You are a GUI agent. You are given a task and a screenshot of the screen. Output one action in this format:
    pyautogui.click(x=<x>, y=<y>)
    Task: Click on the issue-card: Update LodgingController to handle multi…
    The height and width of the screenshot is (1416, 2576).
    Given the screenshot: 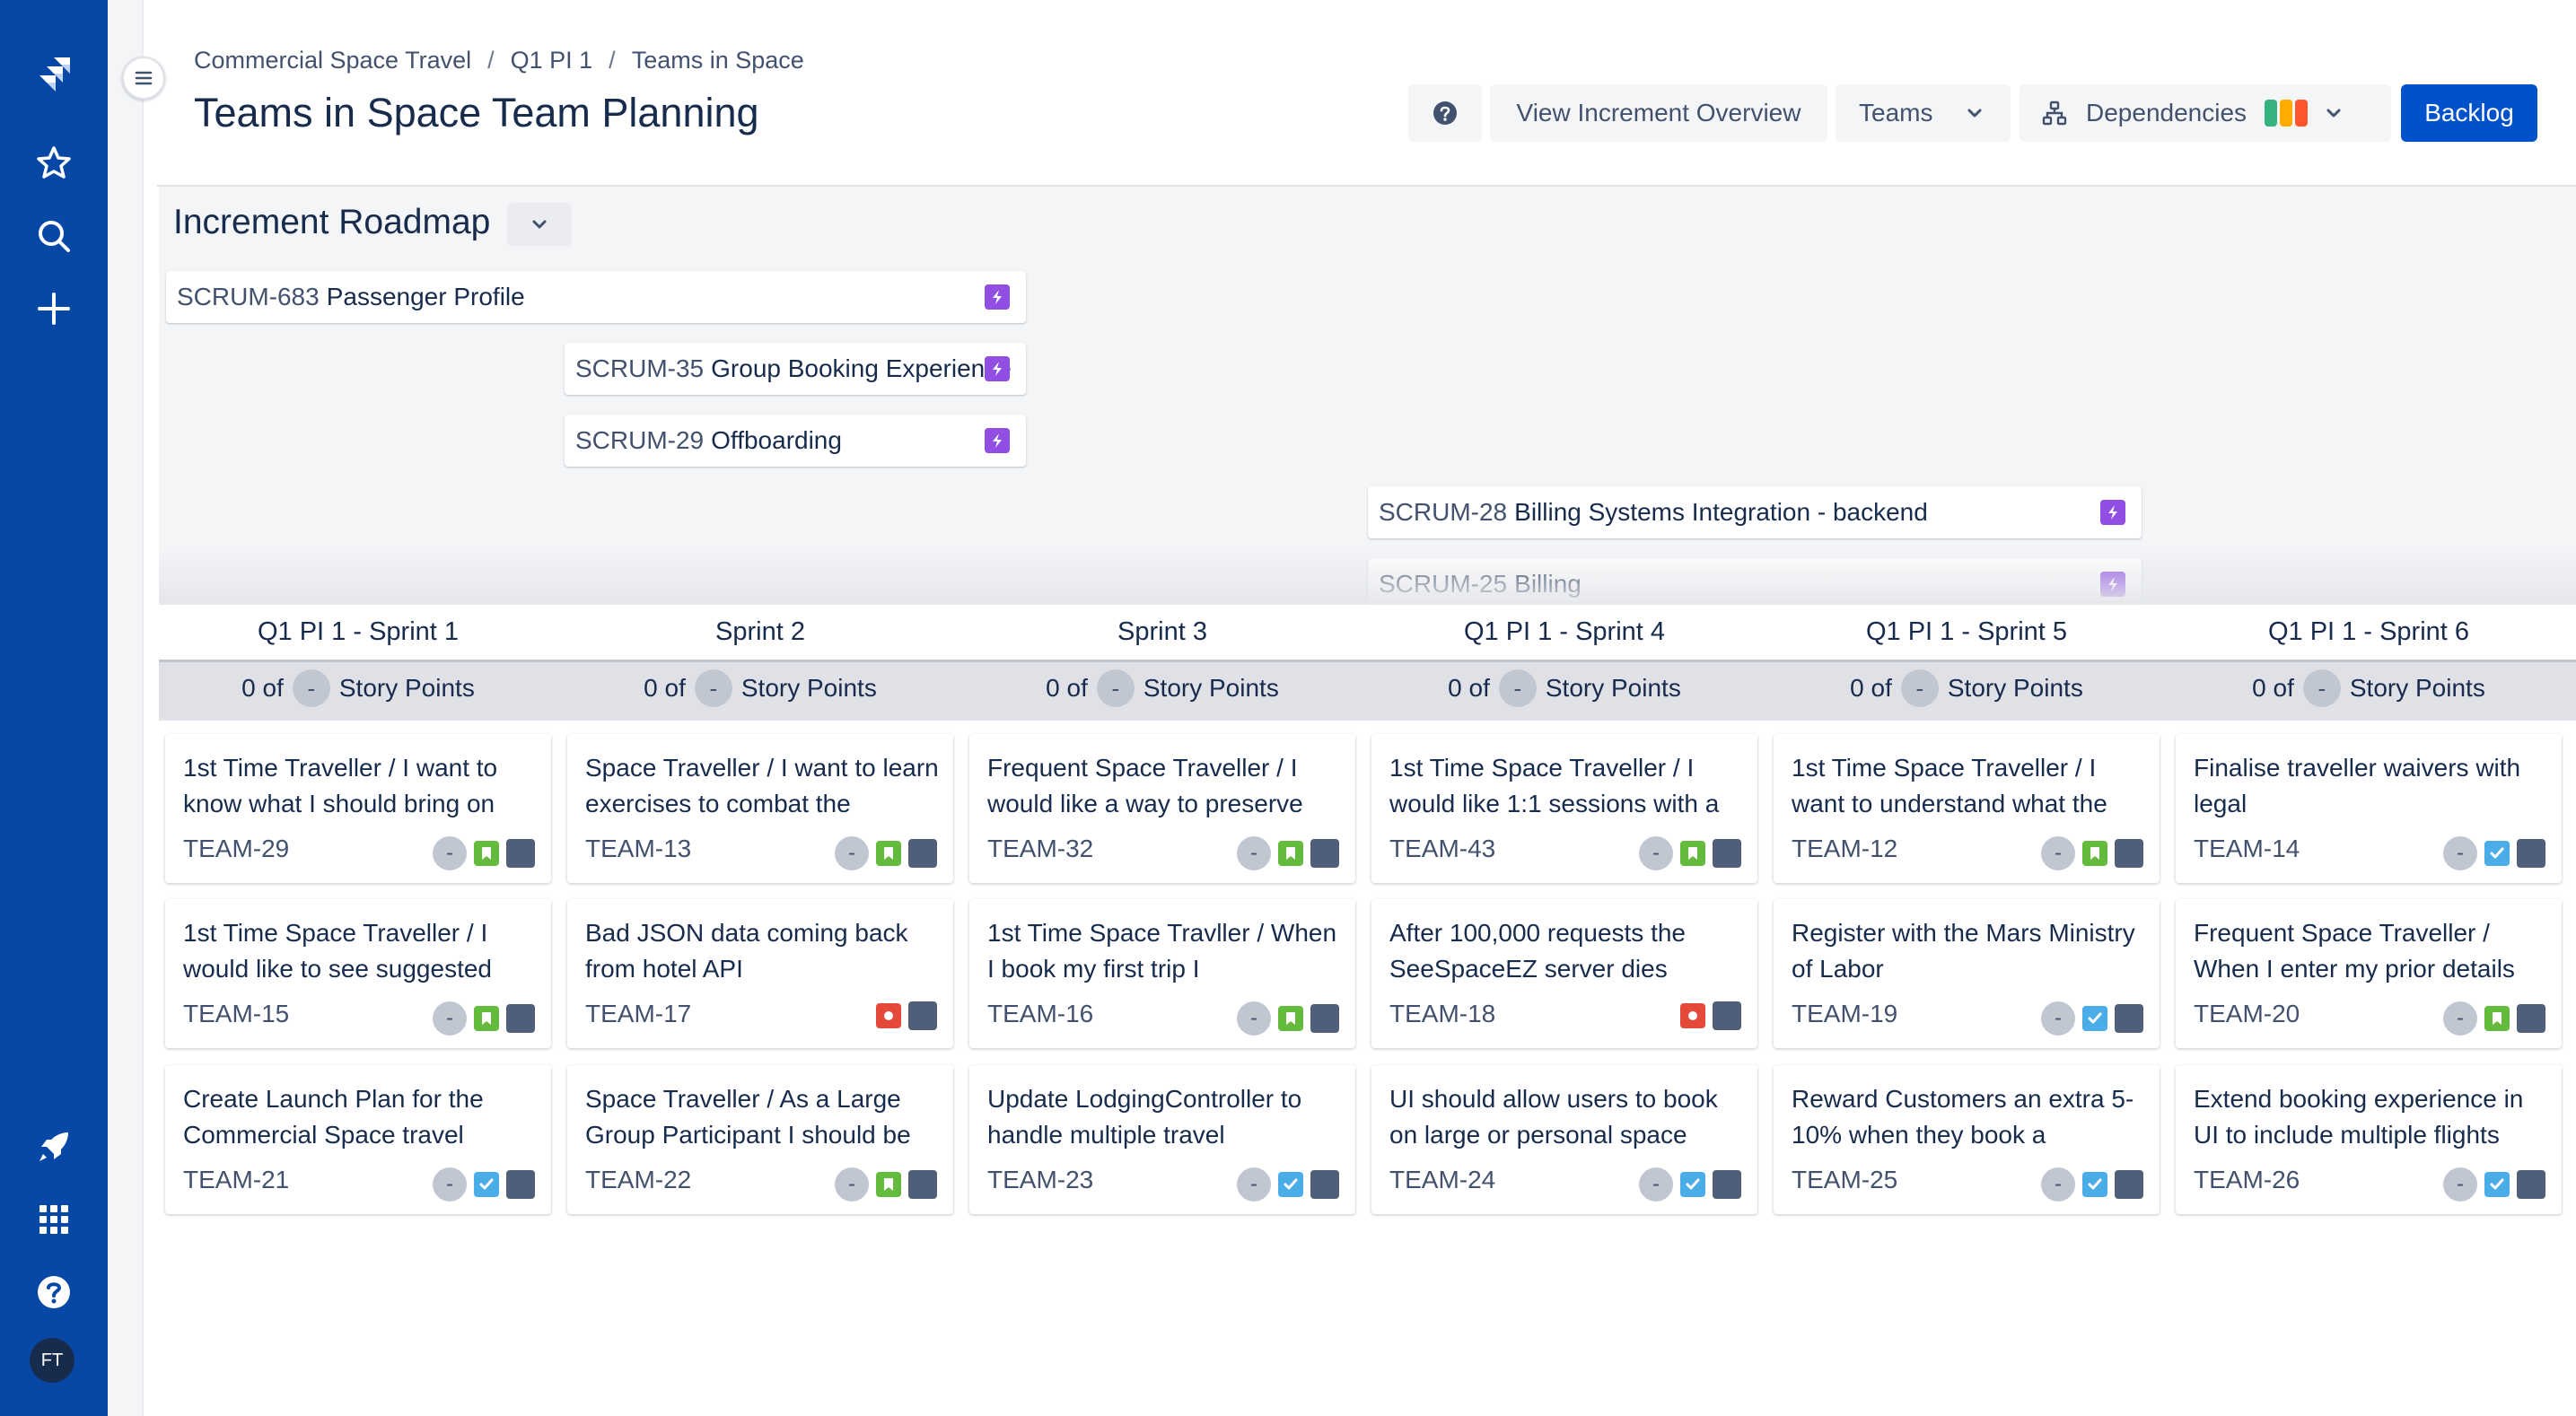 What is the action you would take?
    pyautogui.click(x=1162, y=1139)
    